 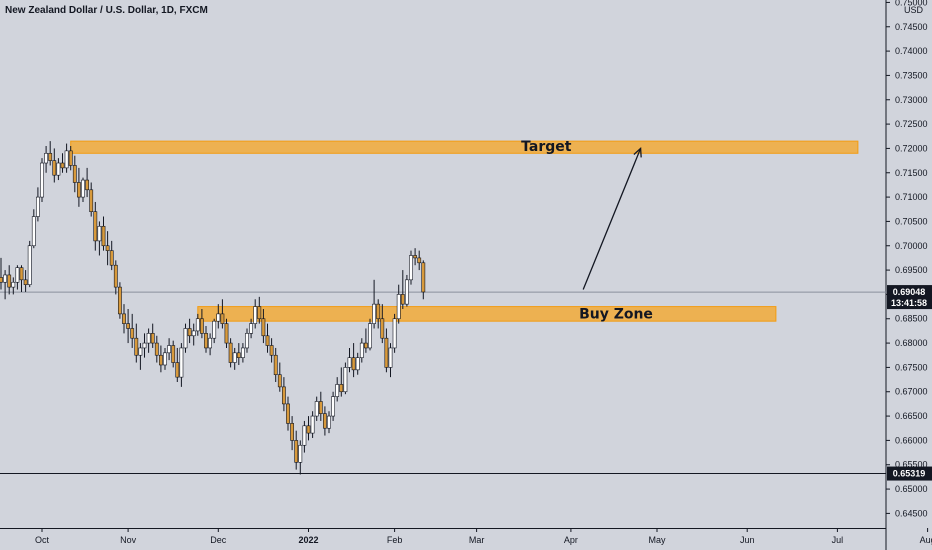 I want to click on x-tick-label: Jun, so click(x=747, y=540).